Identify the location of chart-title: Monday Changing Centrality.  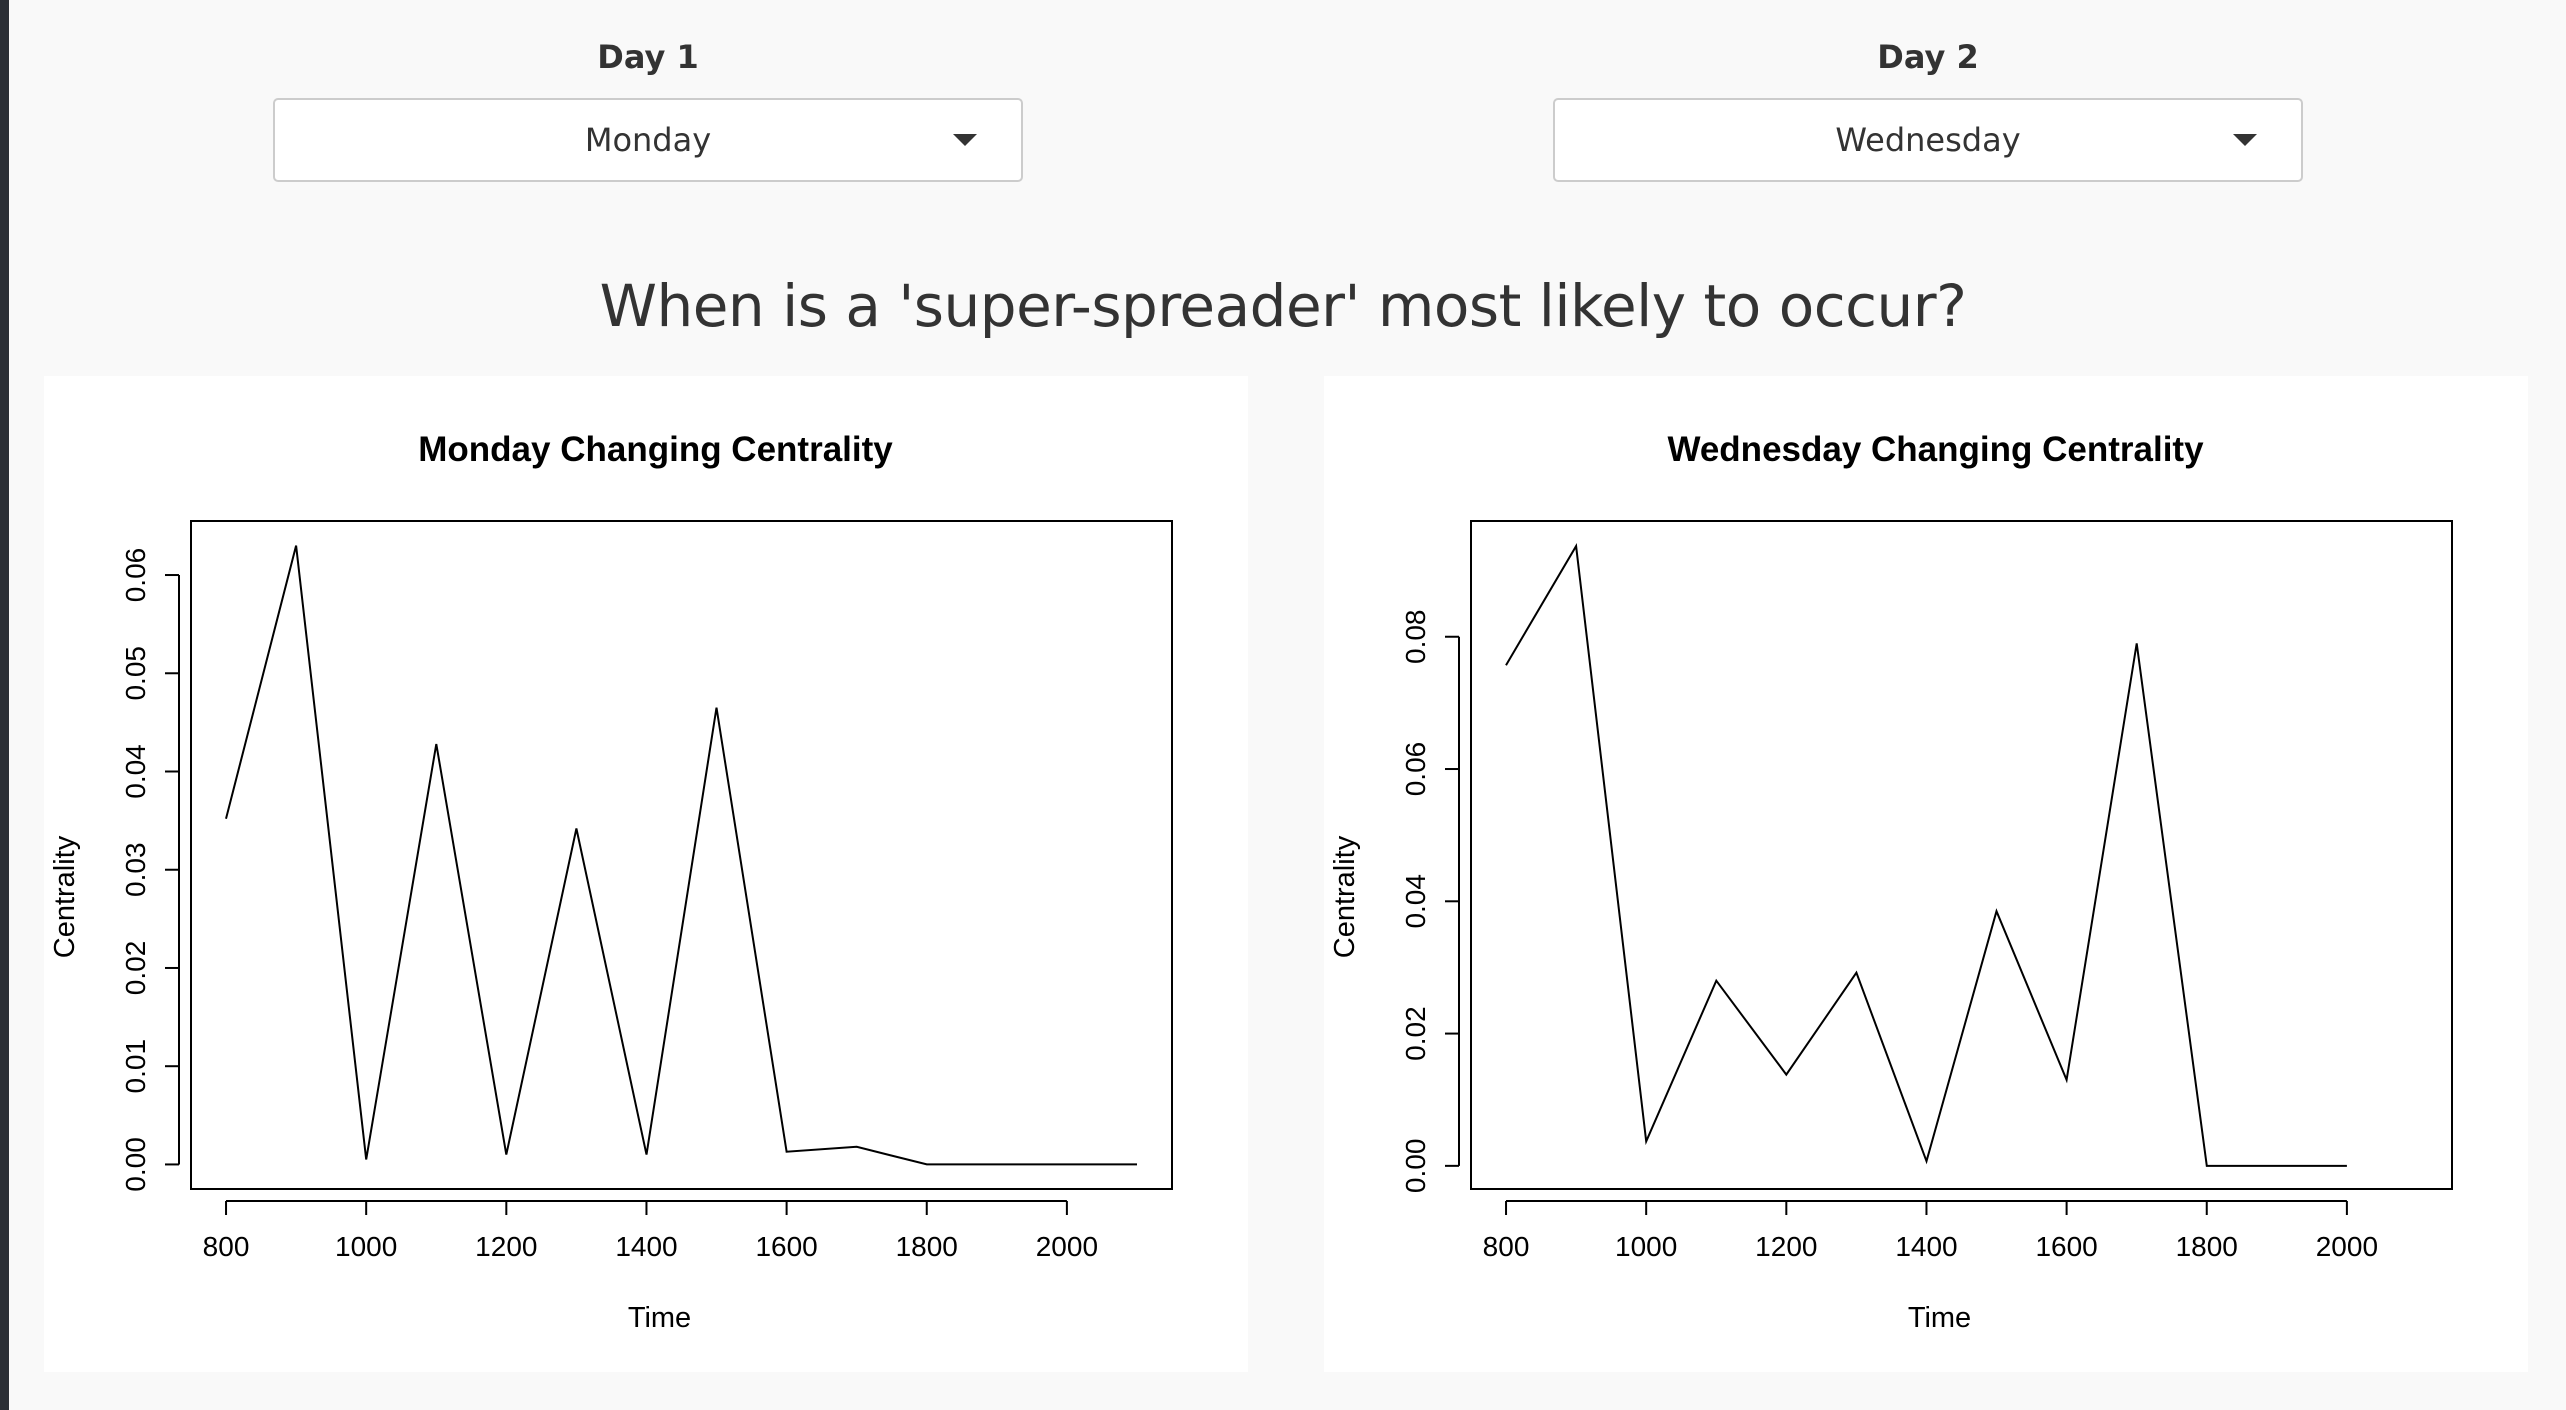
(655, 449).